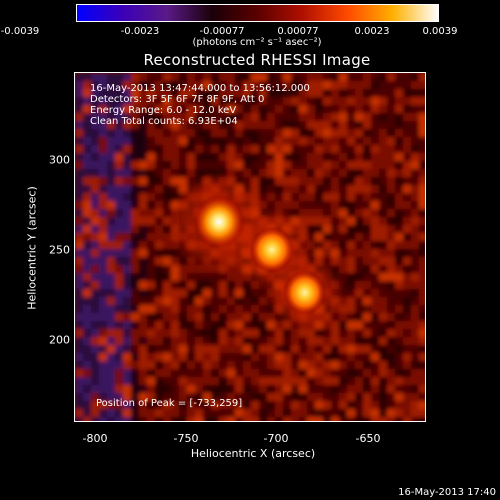 The height and width of the screenshot is (500, 500). What do you see at coordinates (186, 438) in the screenshot?
I see `x-tick-label: -750` at bounding box center [186, 438].